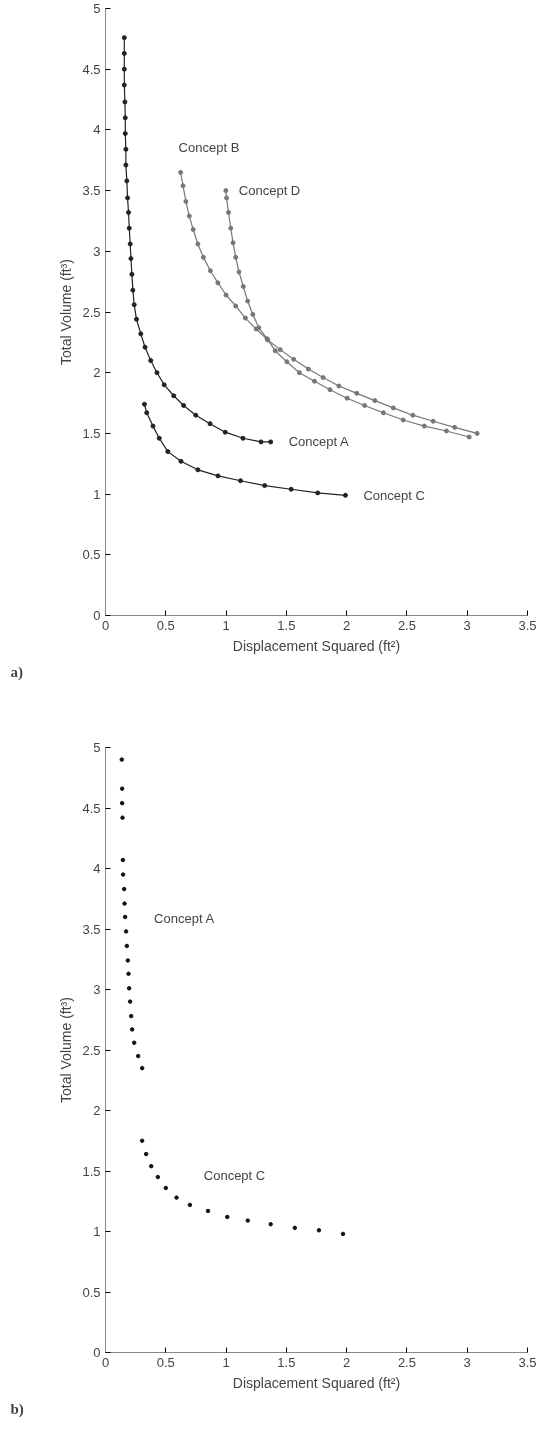 The width and height of the screenshot is (540, 1454). I want to click on x-tick-label: 1.5, so click(286, 1362).